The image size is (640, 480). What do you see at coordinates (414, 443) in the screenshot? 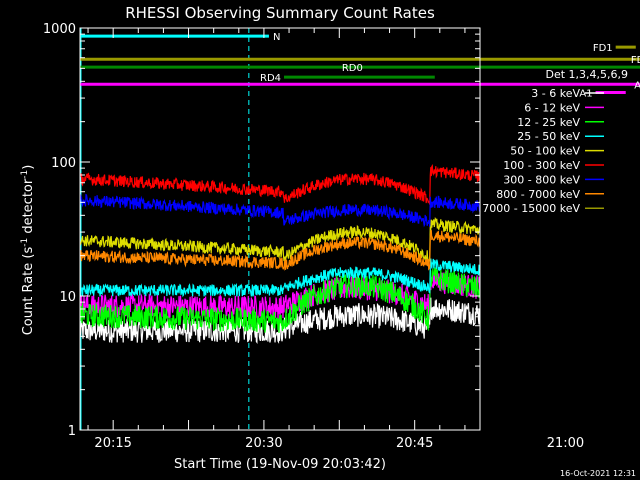
I see `x-tick-label: 20:45` at bounding box center [414, 443].